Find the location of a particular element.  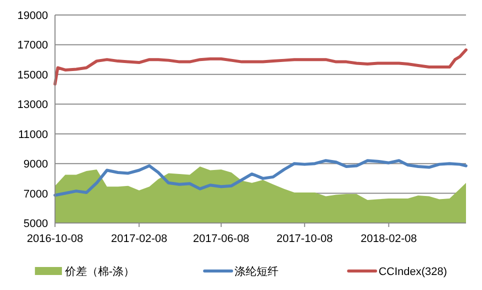

y-tick-label: 17000 is located at coordinates (32, 46).